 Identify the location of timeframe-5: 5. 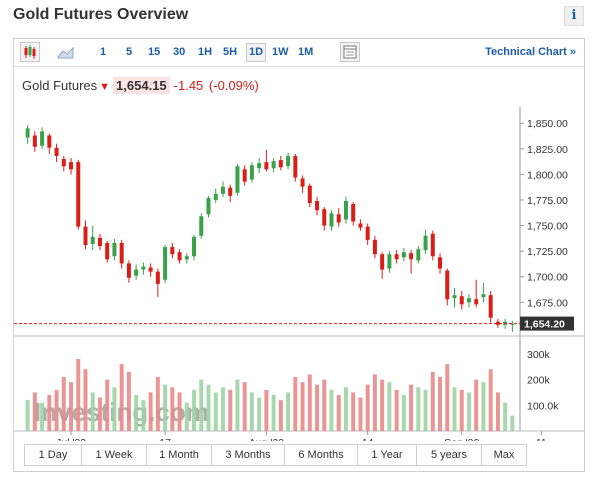
(129, 52).